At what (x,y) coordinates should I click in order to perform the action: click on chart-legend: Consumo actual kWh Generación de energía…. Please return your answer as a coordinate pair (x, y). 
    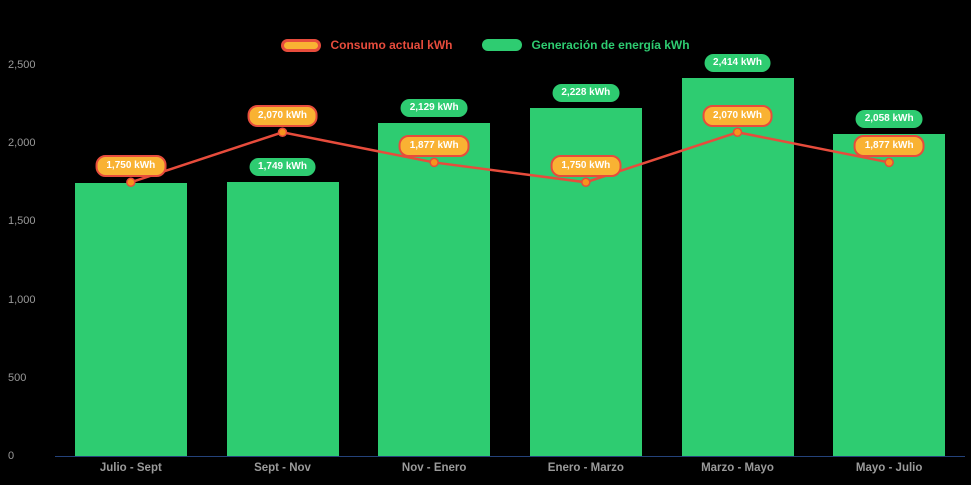
    Looking at the image, I should click on (485, 45).